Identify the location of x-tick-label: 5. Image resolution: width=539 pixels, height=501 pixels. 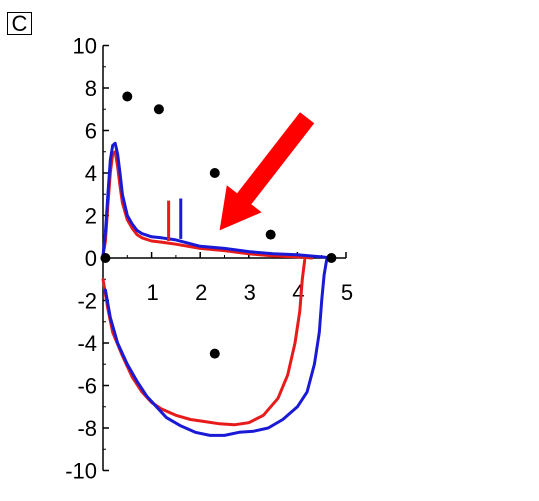
(347, 292).